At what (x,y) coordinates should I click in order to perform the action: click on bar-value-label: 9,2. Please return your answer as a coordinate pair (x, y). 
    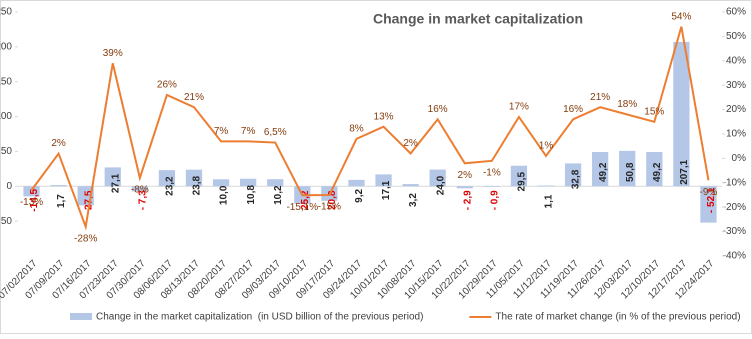
    Looking at the image, I should click on (359, 195).